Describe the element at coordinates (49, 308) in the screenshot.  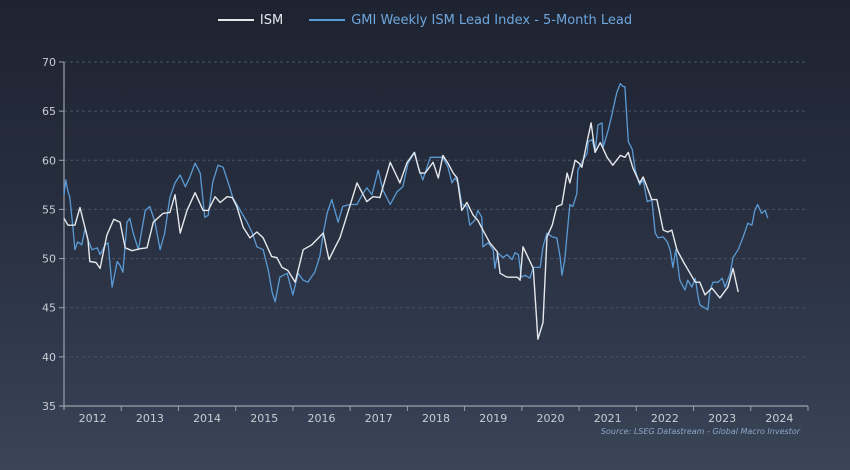
I see `y-tick-label: 45` at that location.